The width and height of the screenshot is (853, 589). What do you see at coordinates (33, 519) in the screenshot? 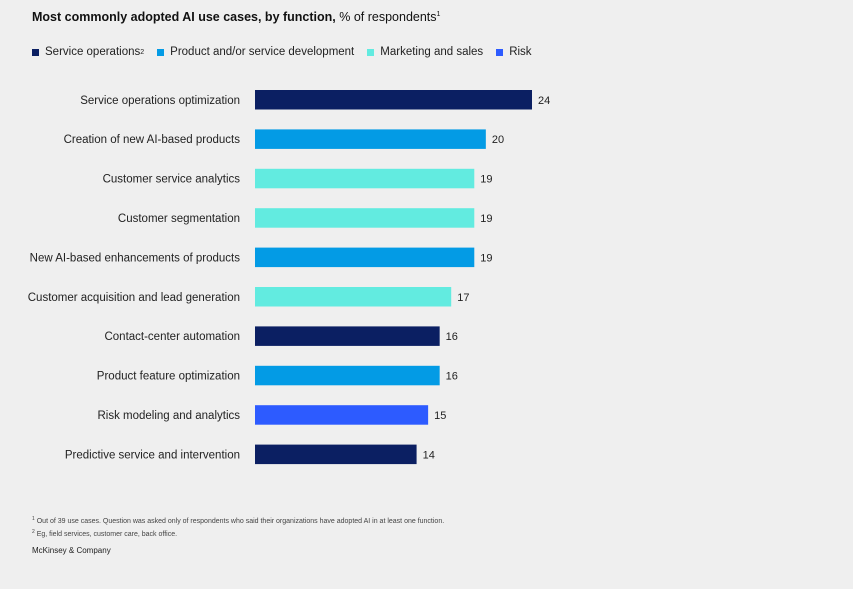
I see `footnote-mark: 1` at bounding box center [33, 519].